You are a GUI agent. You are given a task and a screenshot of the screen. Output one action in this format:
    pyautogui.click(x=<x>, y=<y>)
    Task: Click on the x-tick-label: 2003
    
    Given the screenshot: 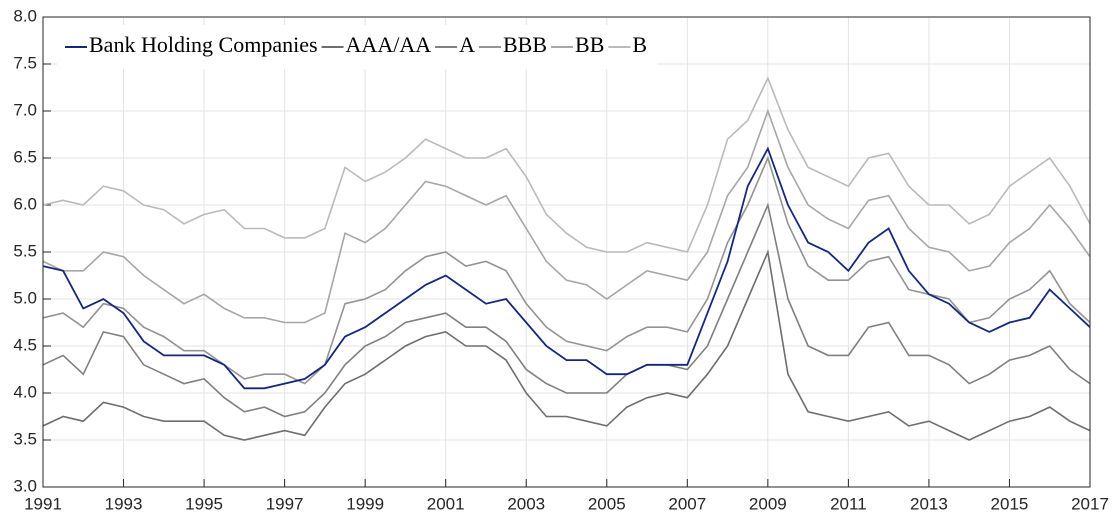 What is the action you would take?
    pyautogui.click(x=526, y=503)
    